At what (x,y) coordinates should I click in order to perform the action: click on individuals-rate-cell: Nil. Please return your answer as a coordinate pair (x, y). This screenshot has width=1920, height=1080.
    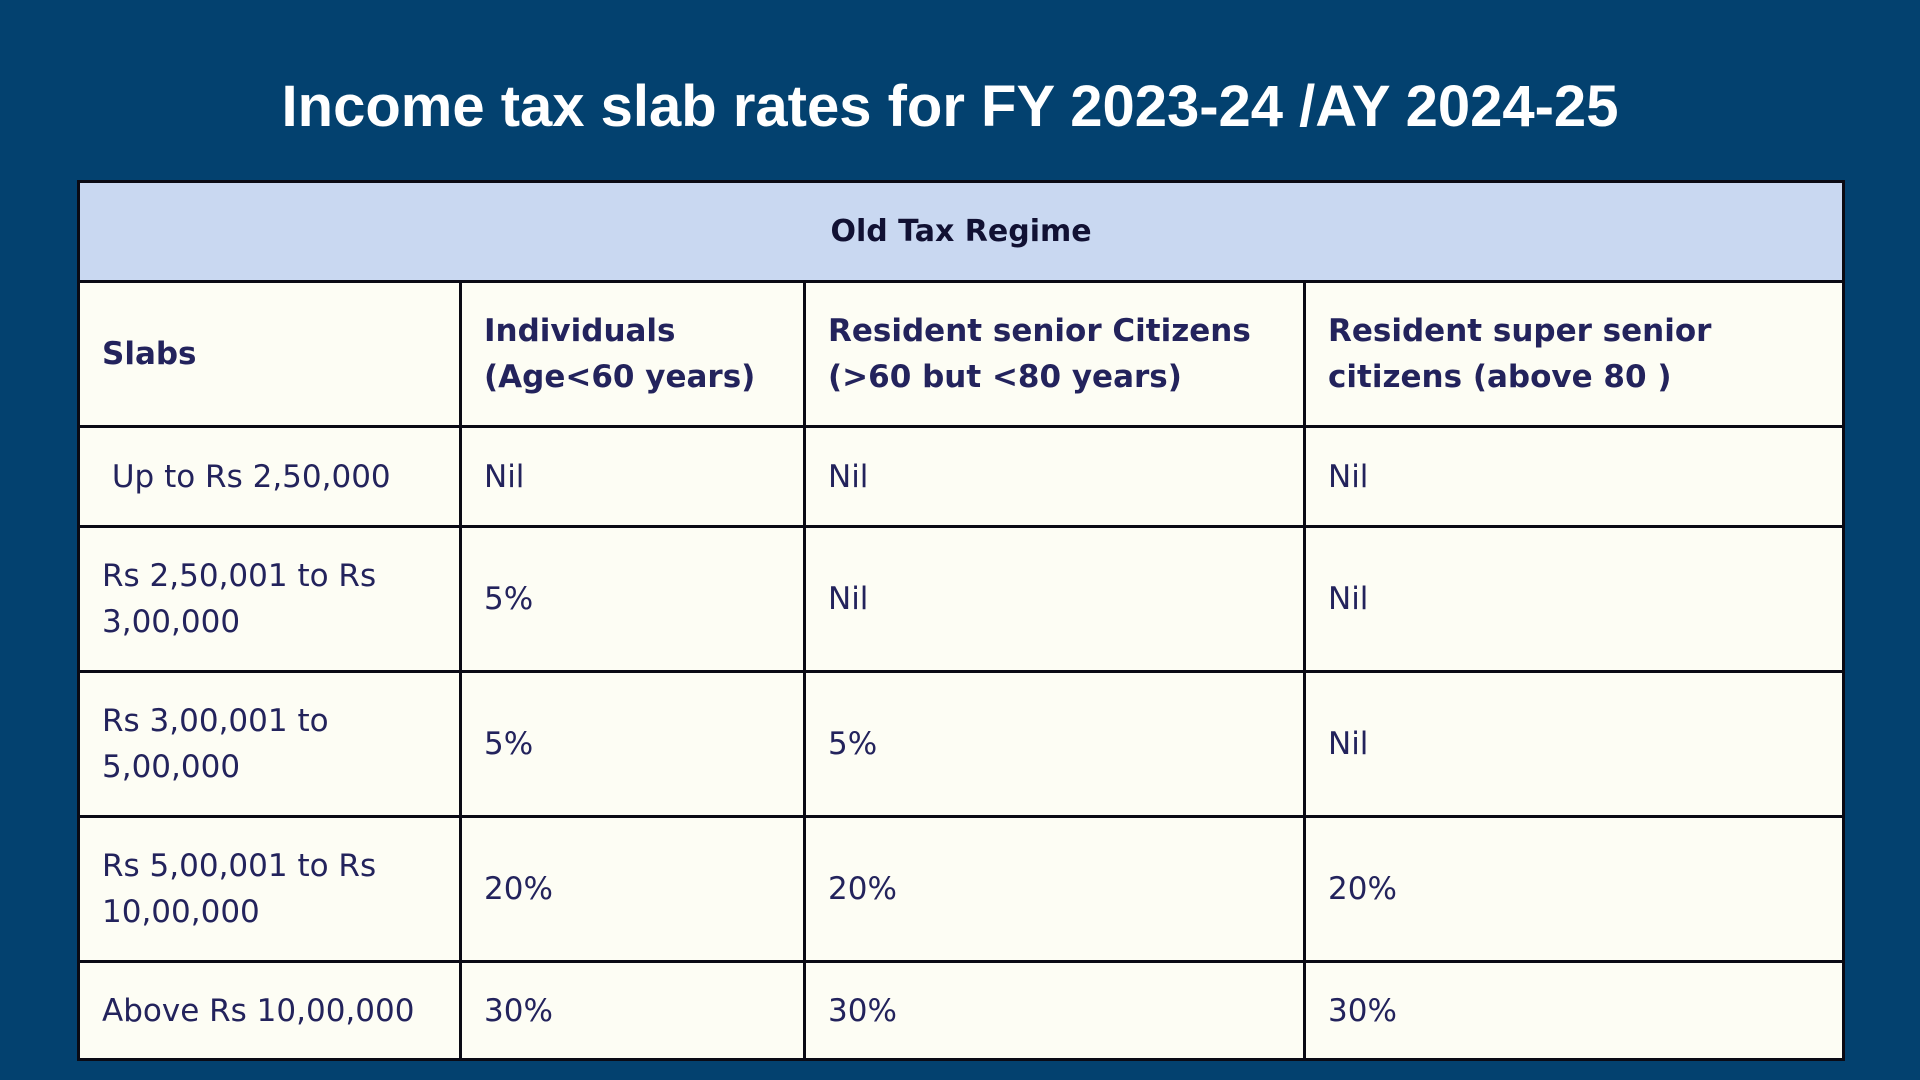
    Looking at the image, I should click on (632, 476).